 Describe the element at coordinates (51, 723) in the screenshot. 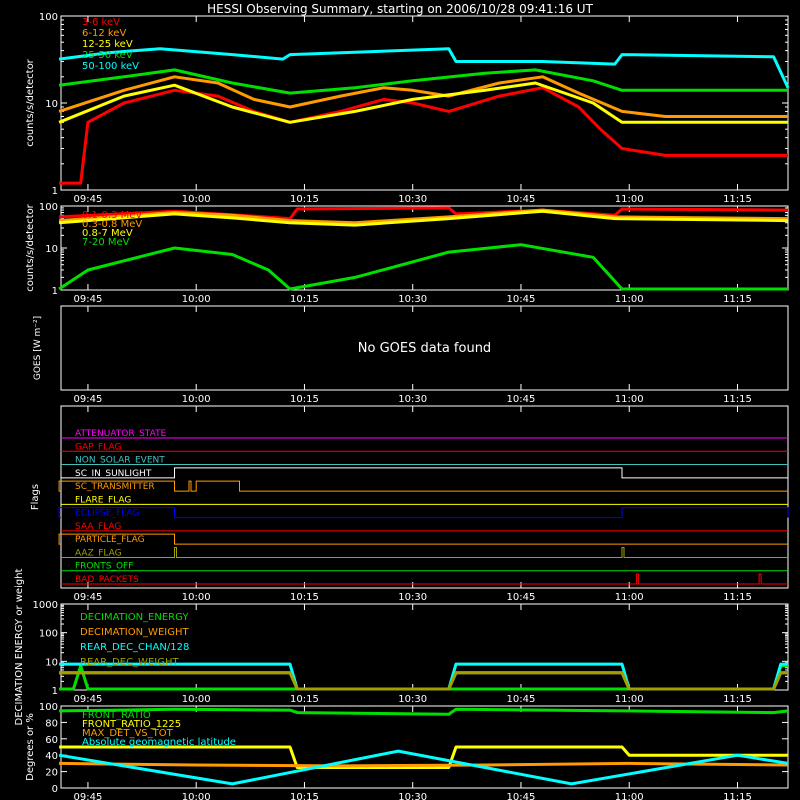

I see `y-tick-label: 80` at that location.